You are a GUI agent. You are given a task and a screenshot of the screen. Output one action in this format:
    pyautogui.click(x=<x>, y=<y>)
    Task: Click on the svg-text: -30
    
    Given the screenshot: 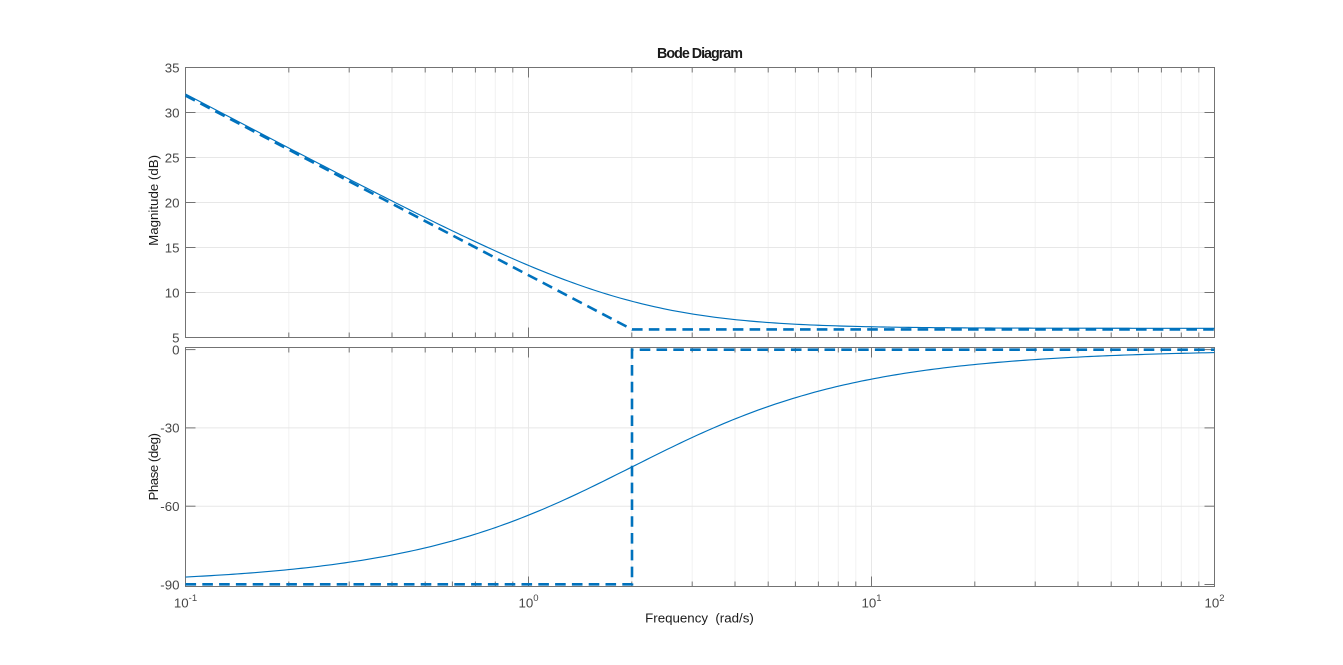 What is the action you would take?
    pyautogui.click(x=169, y=428)
    